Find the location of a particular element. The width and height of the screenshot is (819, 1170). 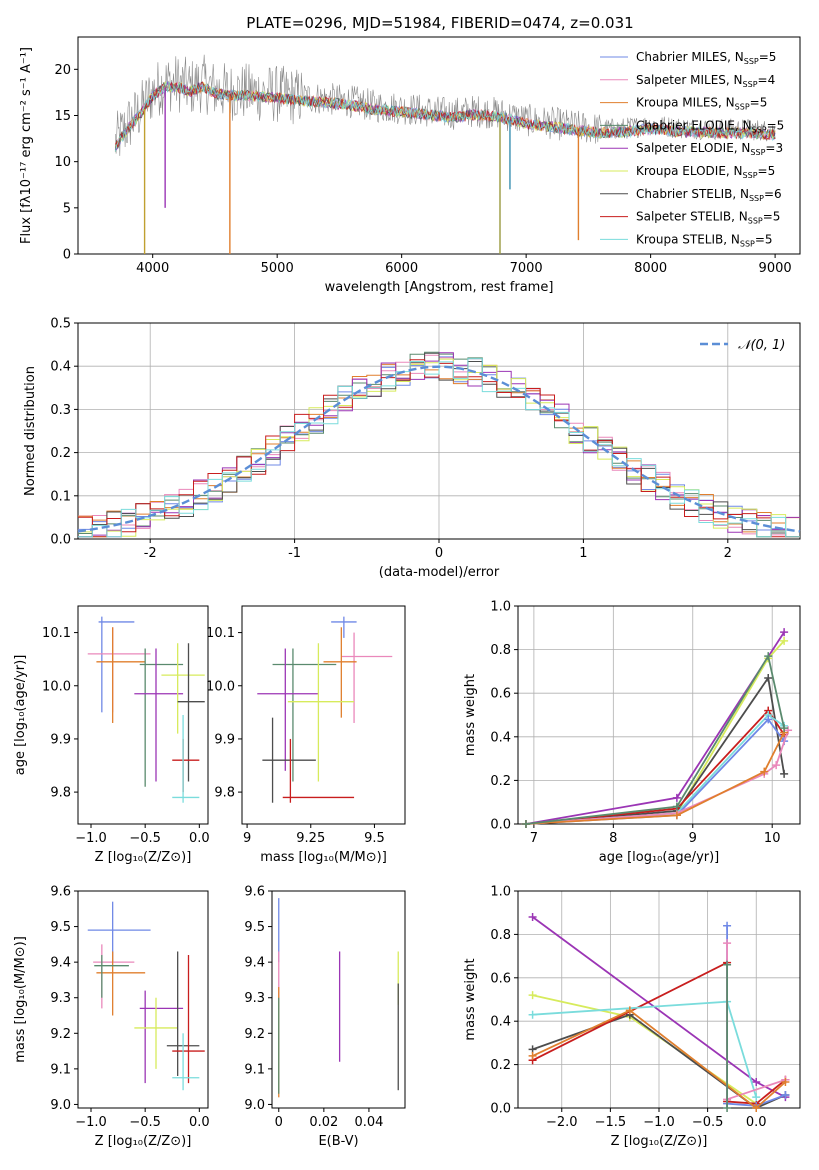

legend-label: Kroupa STELIB, NSSP=5 is located at coordinates (704, 240).